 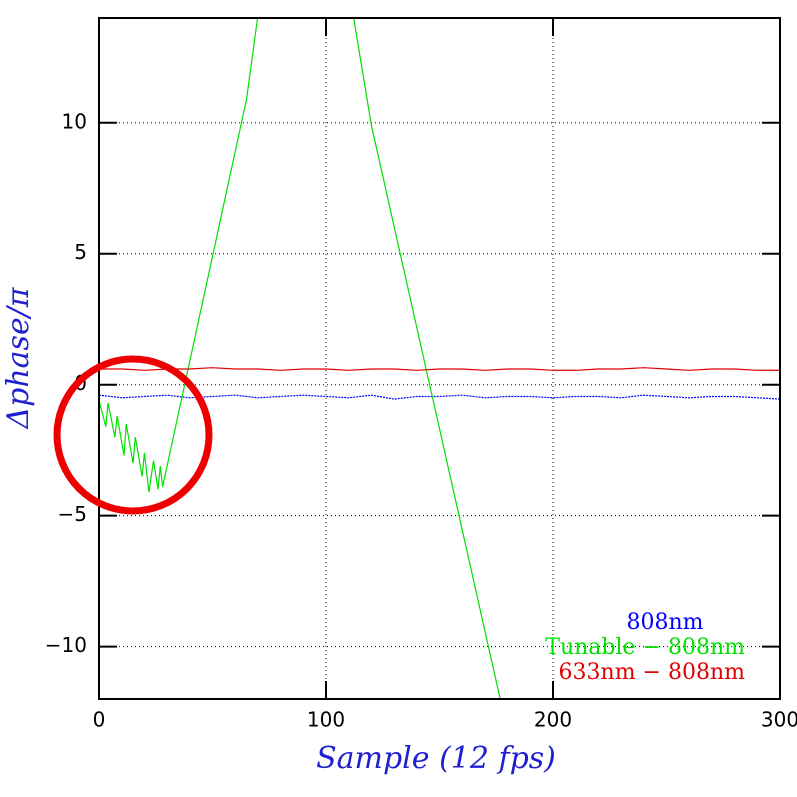 What do you see at coordinates (133, 435) in the screenshot?
I see `highlight-circle` at bounding box center [133, 435].